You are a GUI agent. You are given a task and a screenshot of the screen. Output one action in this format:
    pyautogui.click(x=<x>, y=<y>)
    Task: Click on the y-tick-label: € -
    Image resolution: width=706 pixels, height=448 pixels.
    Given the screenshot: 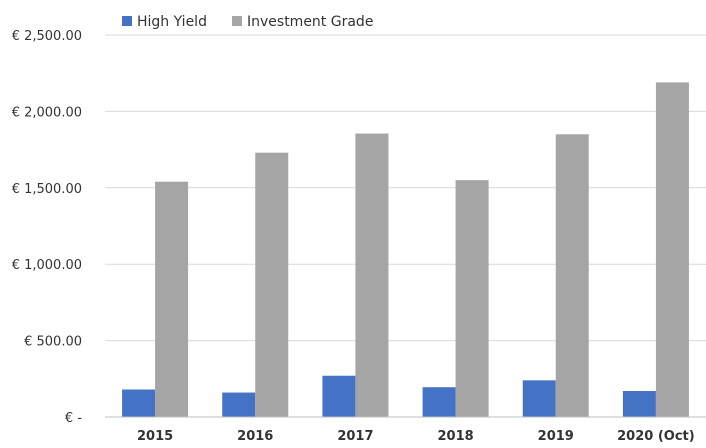 What is the action you would take?
    pyautogui.click(x=73, y=418)
    